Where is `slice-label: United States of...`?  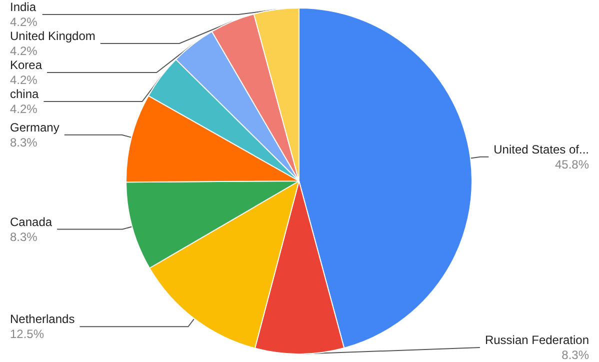 slice-label: United States of... is located at coordinates (541, 149).